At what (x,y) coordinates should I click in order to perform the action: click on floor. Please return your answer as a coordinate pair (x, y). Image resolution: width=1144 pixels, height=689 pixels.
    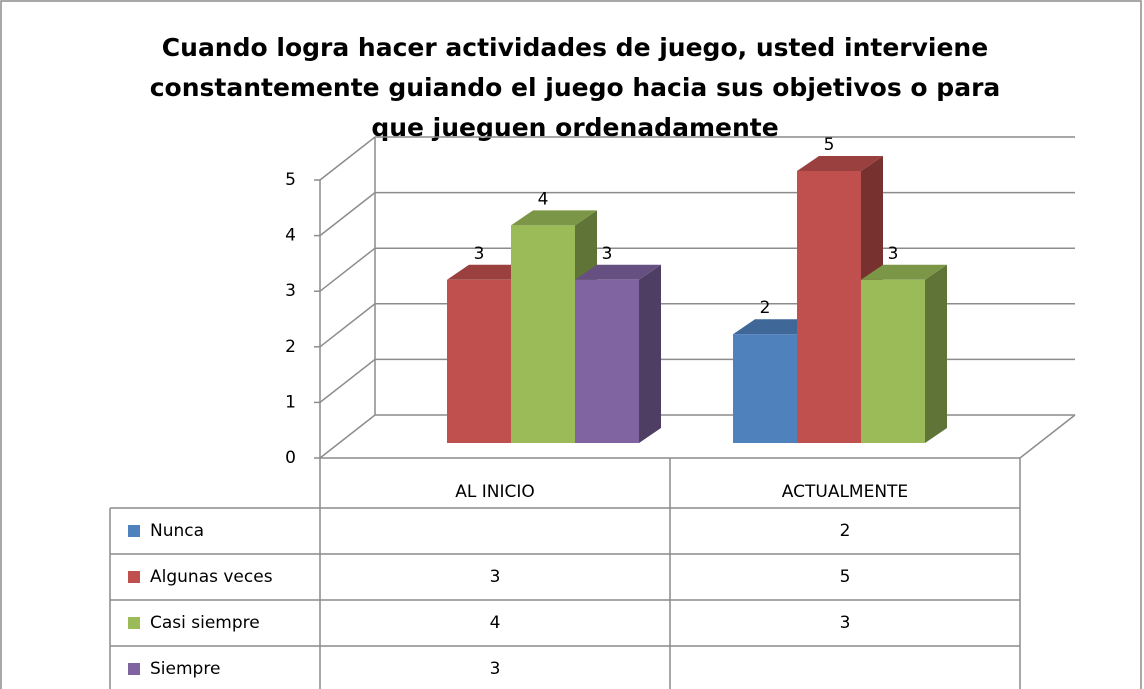
    Looking at the image, I should click on (698, 436).